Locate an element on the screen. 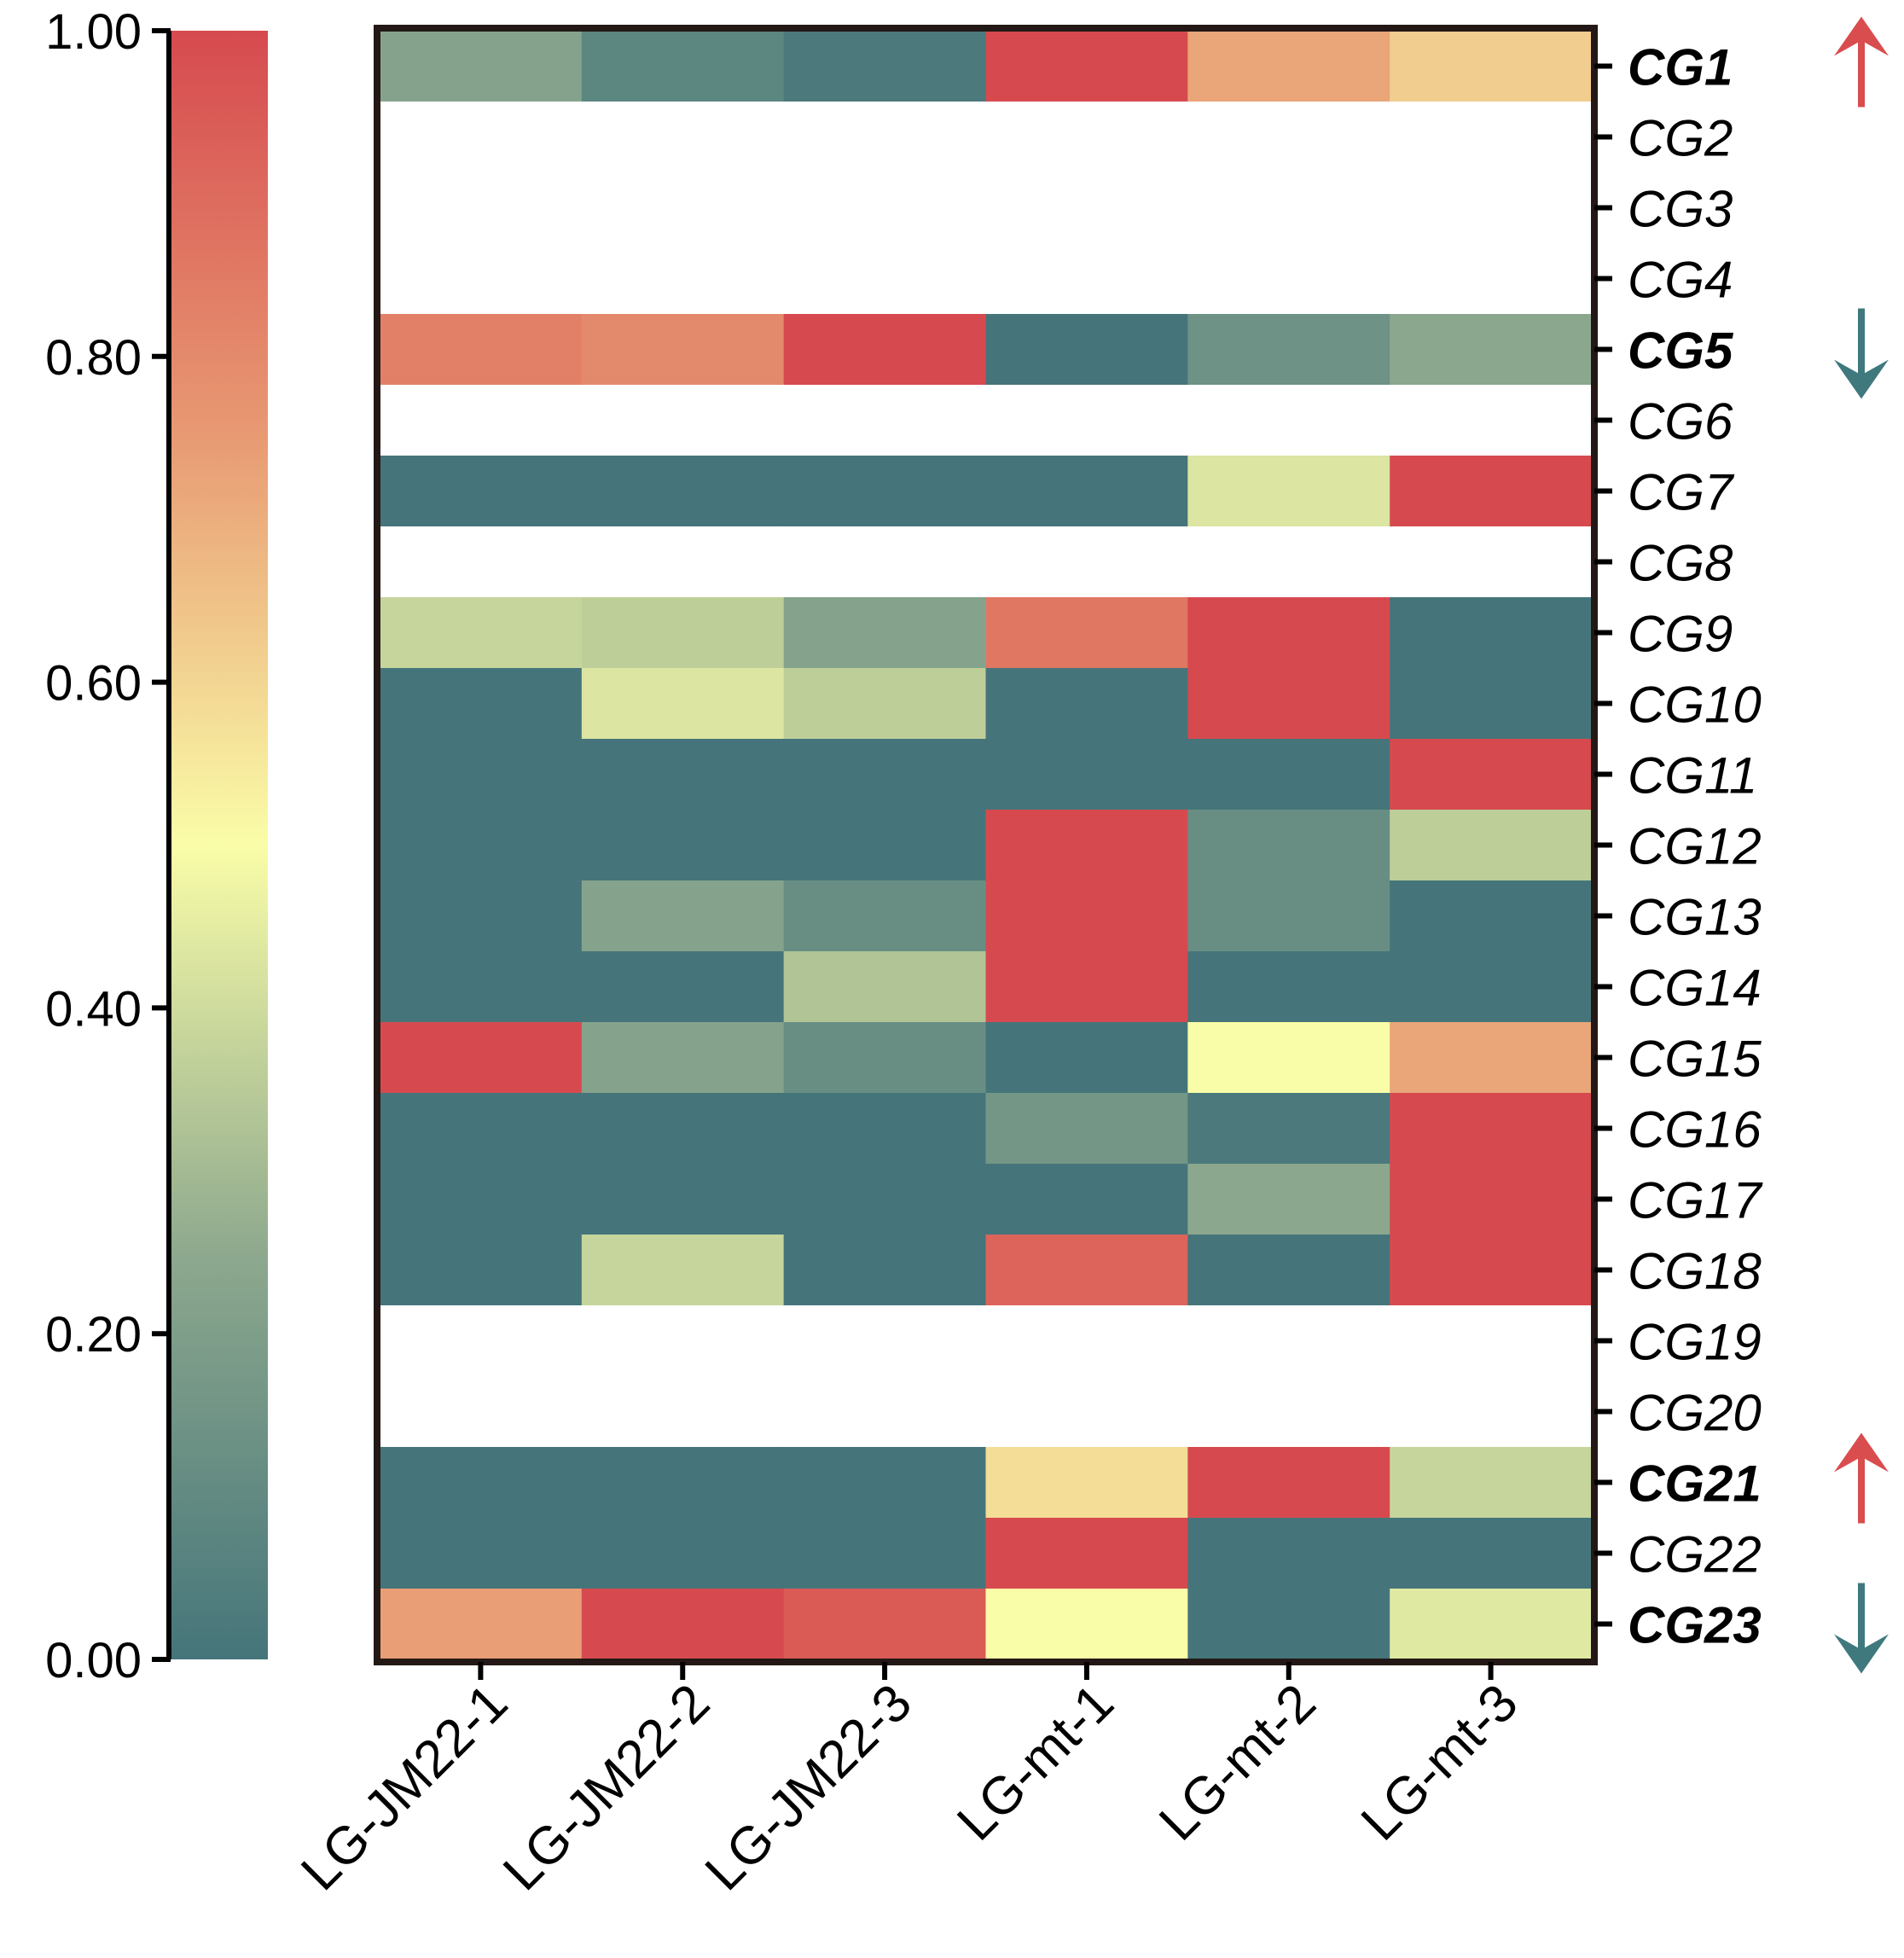  row-label: CG3 is located at coordinates (1680, 209).